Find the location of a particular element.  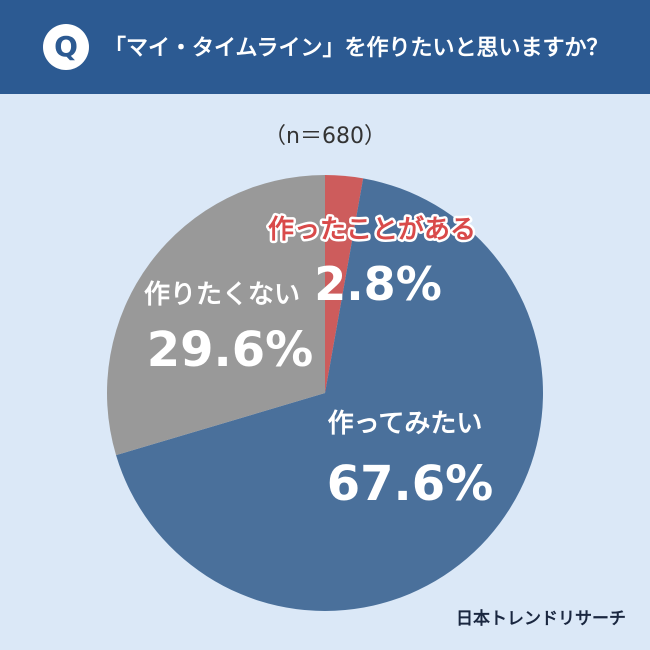

header-bar: Q 「マイ・タイムライン」を作りたいと思いますか？ is located at coordinates (325, 47).